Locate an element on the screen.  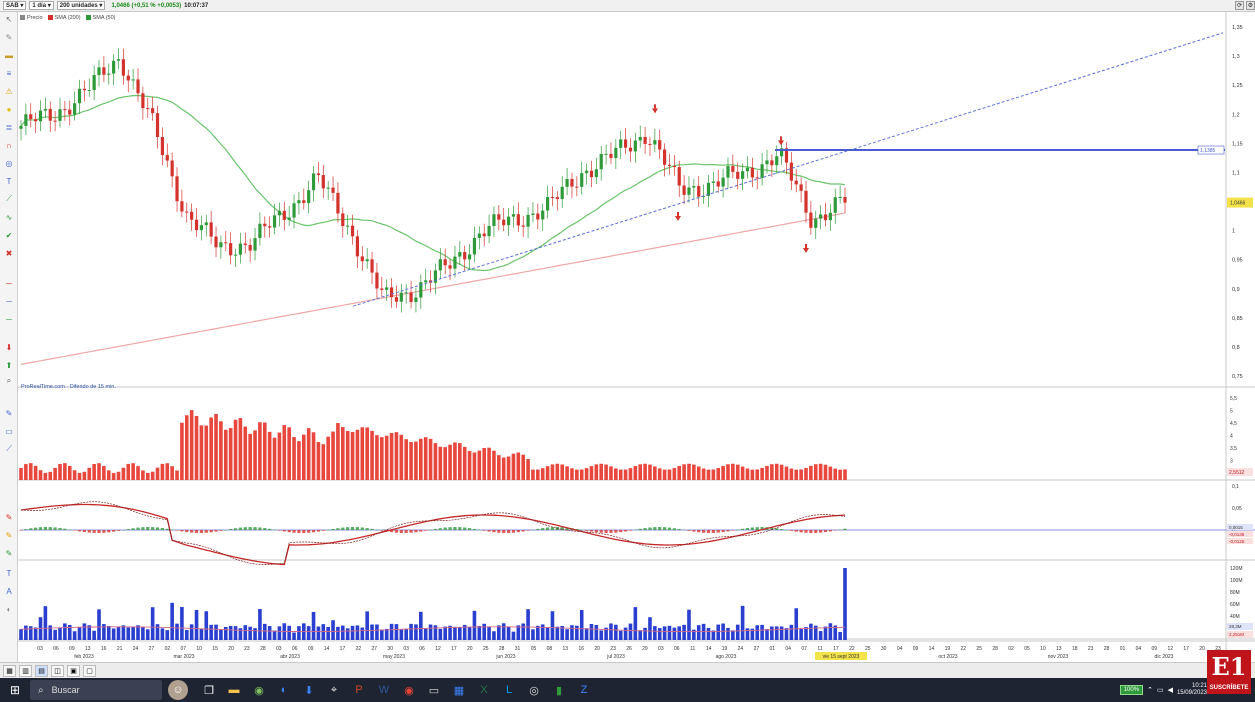
file-explorer-icon: ▬ is located at coordinates (234, 690).